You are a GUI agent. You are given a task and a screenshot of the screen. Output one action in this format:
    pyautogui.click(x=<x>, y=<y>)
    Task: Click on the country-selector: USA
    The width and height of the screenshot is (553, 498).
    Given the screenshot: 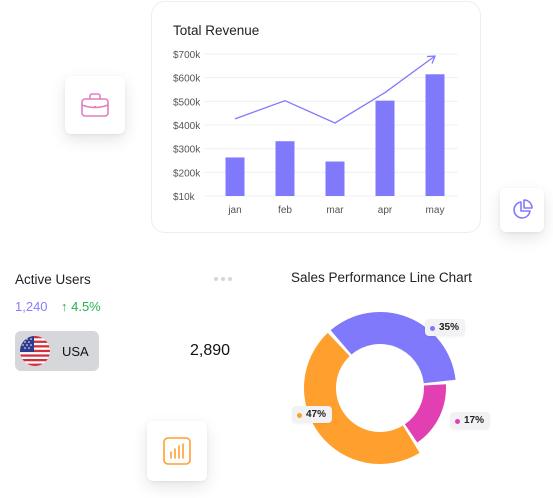 What is the action you would take?
    pyautogui.click(x=57, y=351)
    